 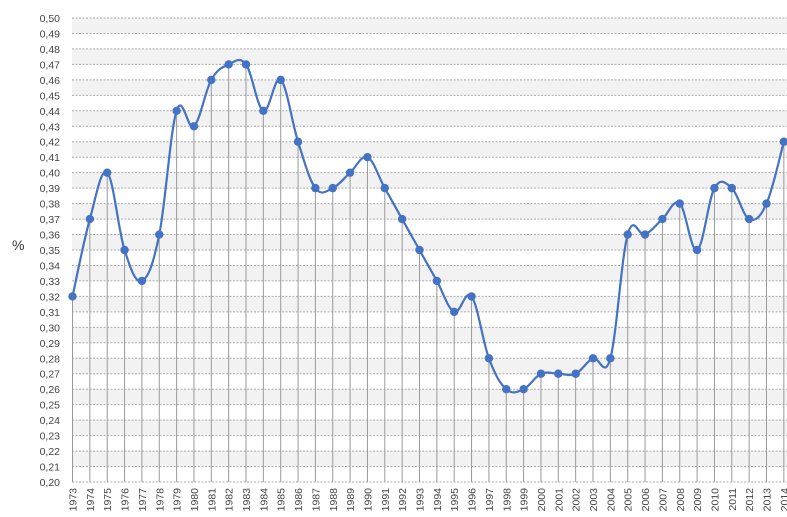 What do you see at coordinates (126, 500) in the screenshot?
I see `x-tick-label: 1976` at bounding box center [126, 500].